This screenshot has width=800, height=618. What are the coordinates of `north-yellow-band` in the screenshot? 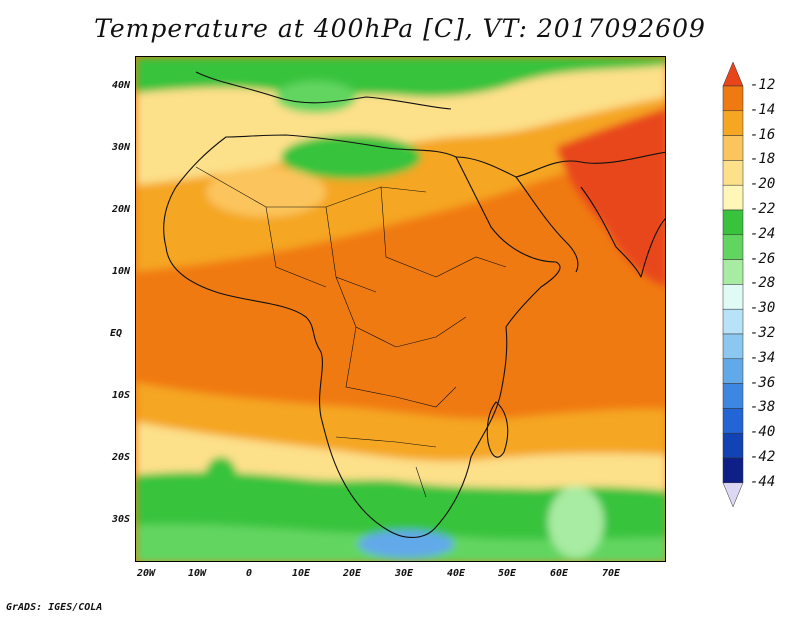 It's located at (400, 125).